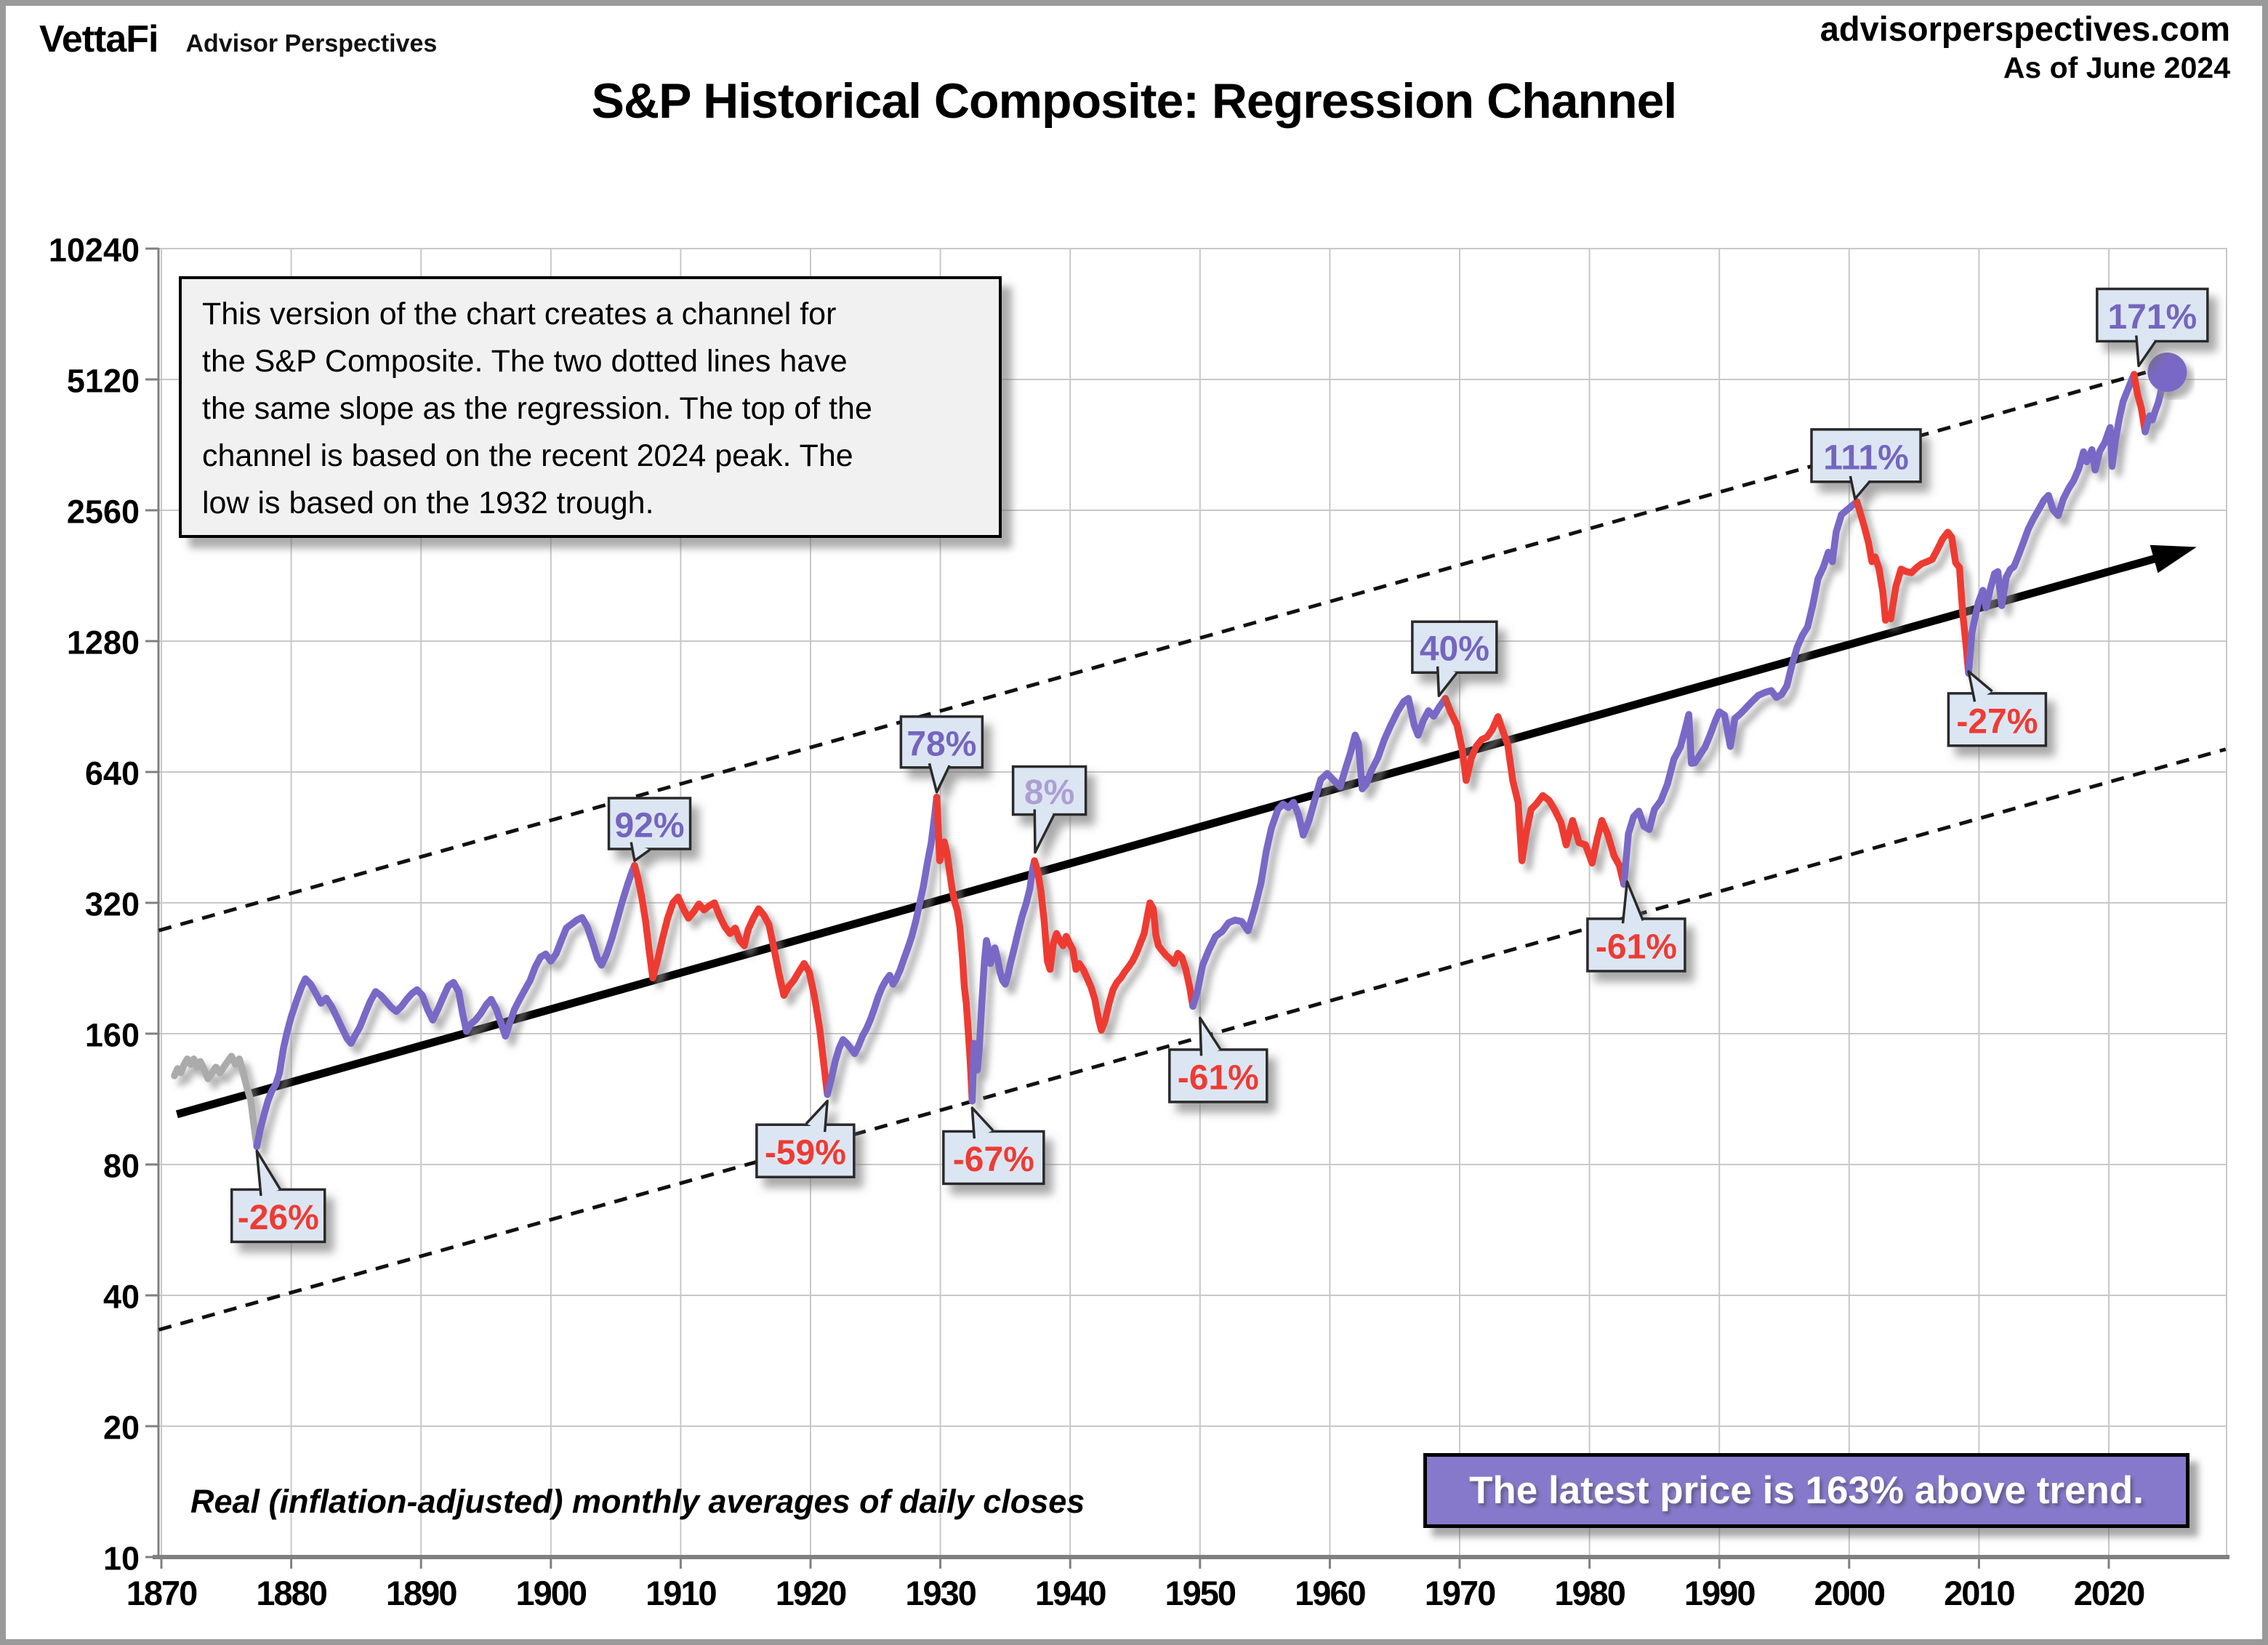 This screenshot has height=1645, width=2268. I want to click on x-tick-label: 1890, so click(421, 1593).